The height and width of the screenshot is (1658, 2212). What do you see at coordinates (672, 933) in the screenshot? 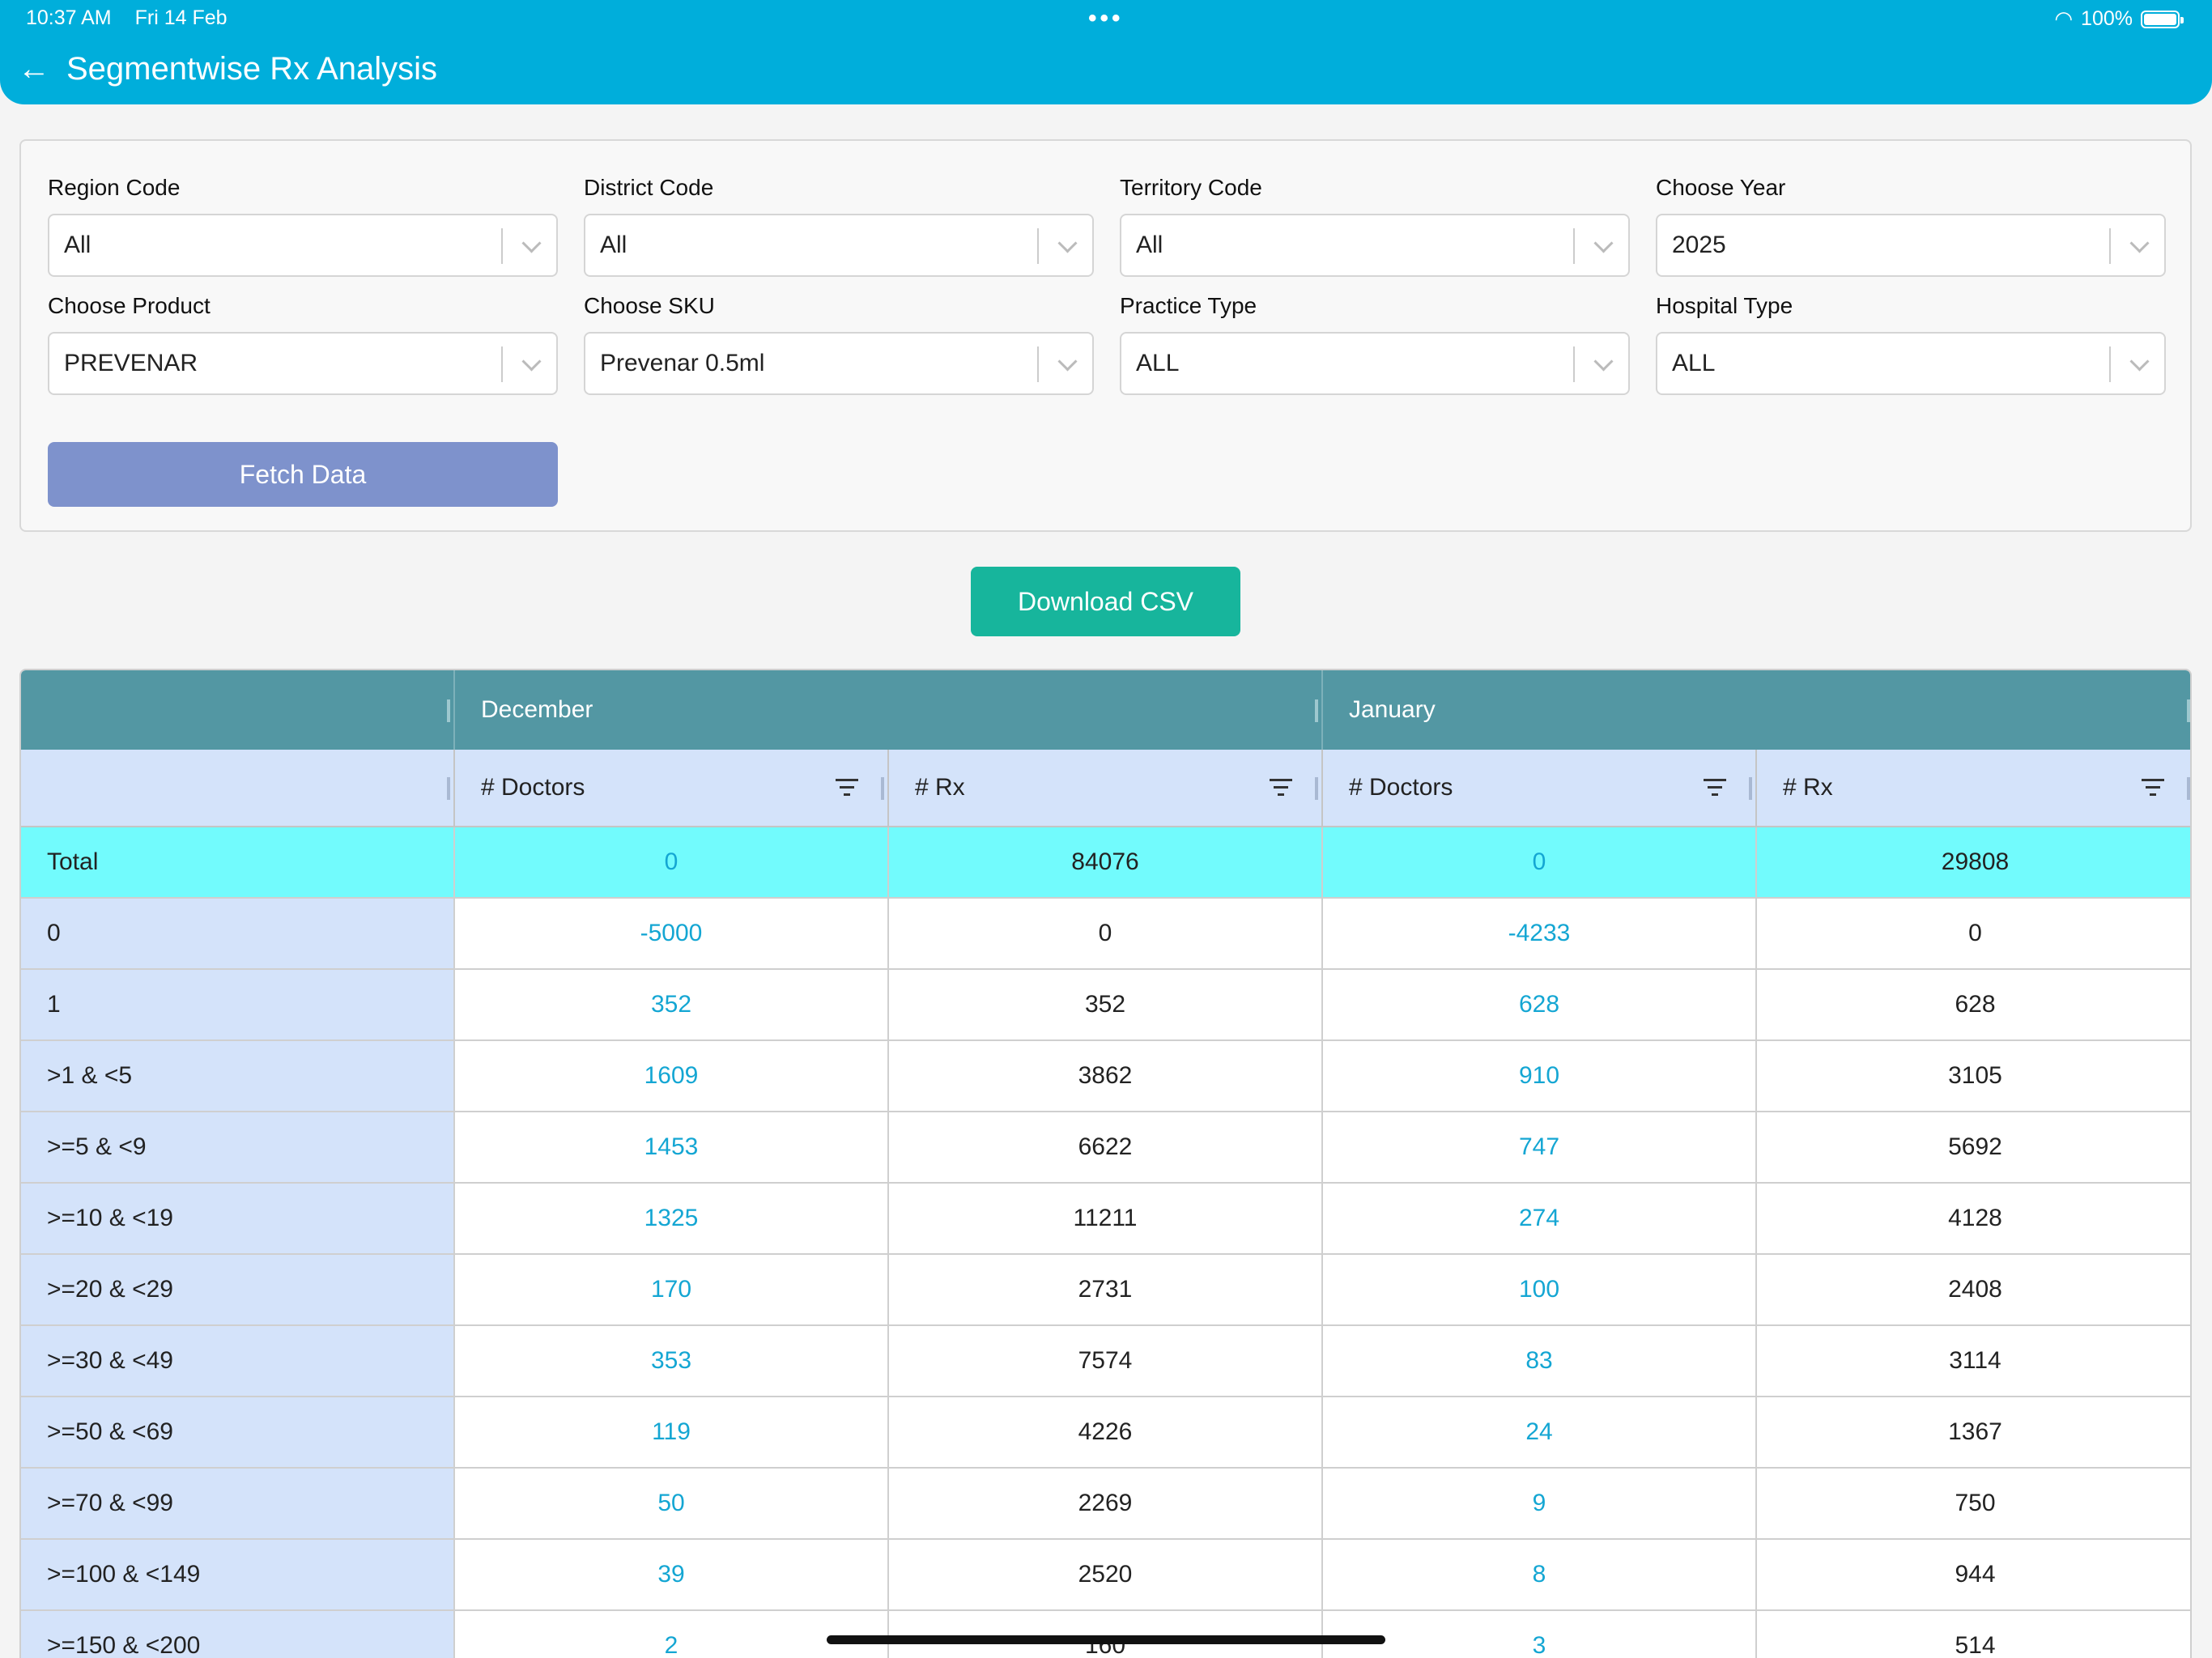
I see `doctors-count-cell: -5000` at bounding box center [672, 933].